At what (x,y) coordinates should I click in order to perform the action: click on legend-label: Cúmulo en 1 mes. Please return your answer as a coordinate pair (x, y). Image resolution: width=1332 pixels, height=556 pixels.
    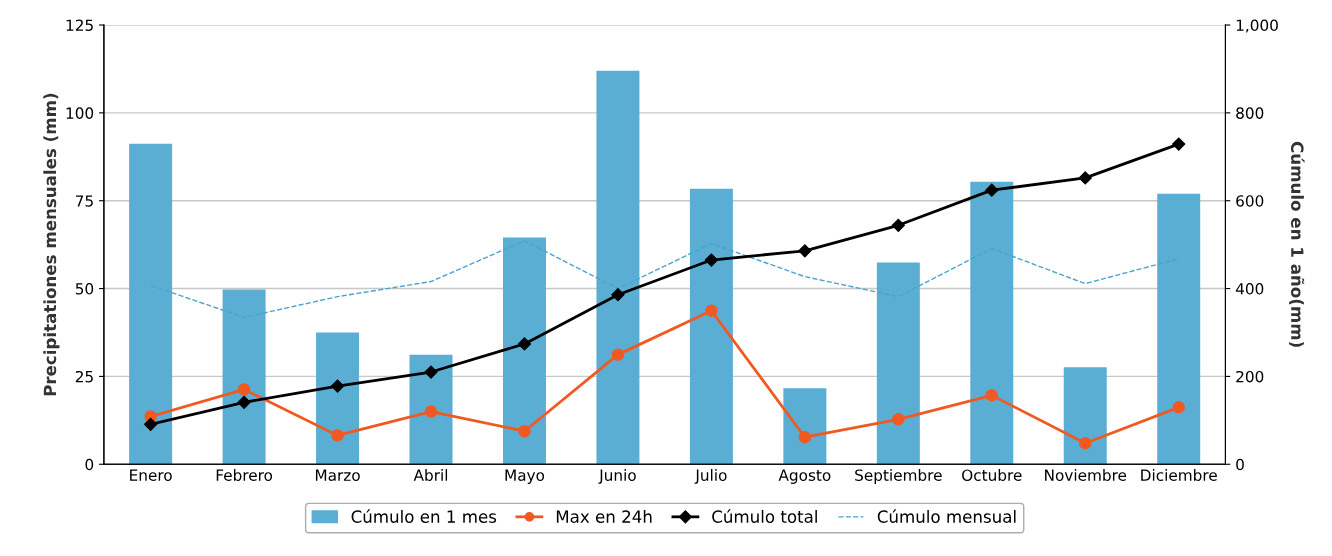
    Looking at the image, I should click on (424, 516).